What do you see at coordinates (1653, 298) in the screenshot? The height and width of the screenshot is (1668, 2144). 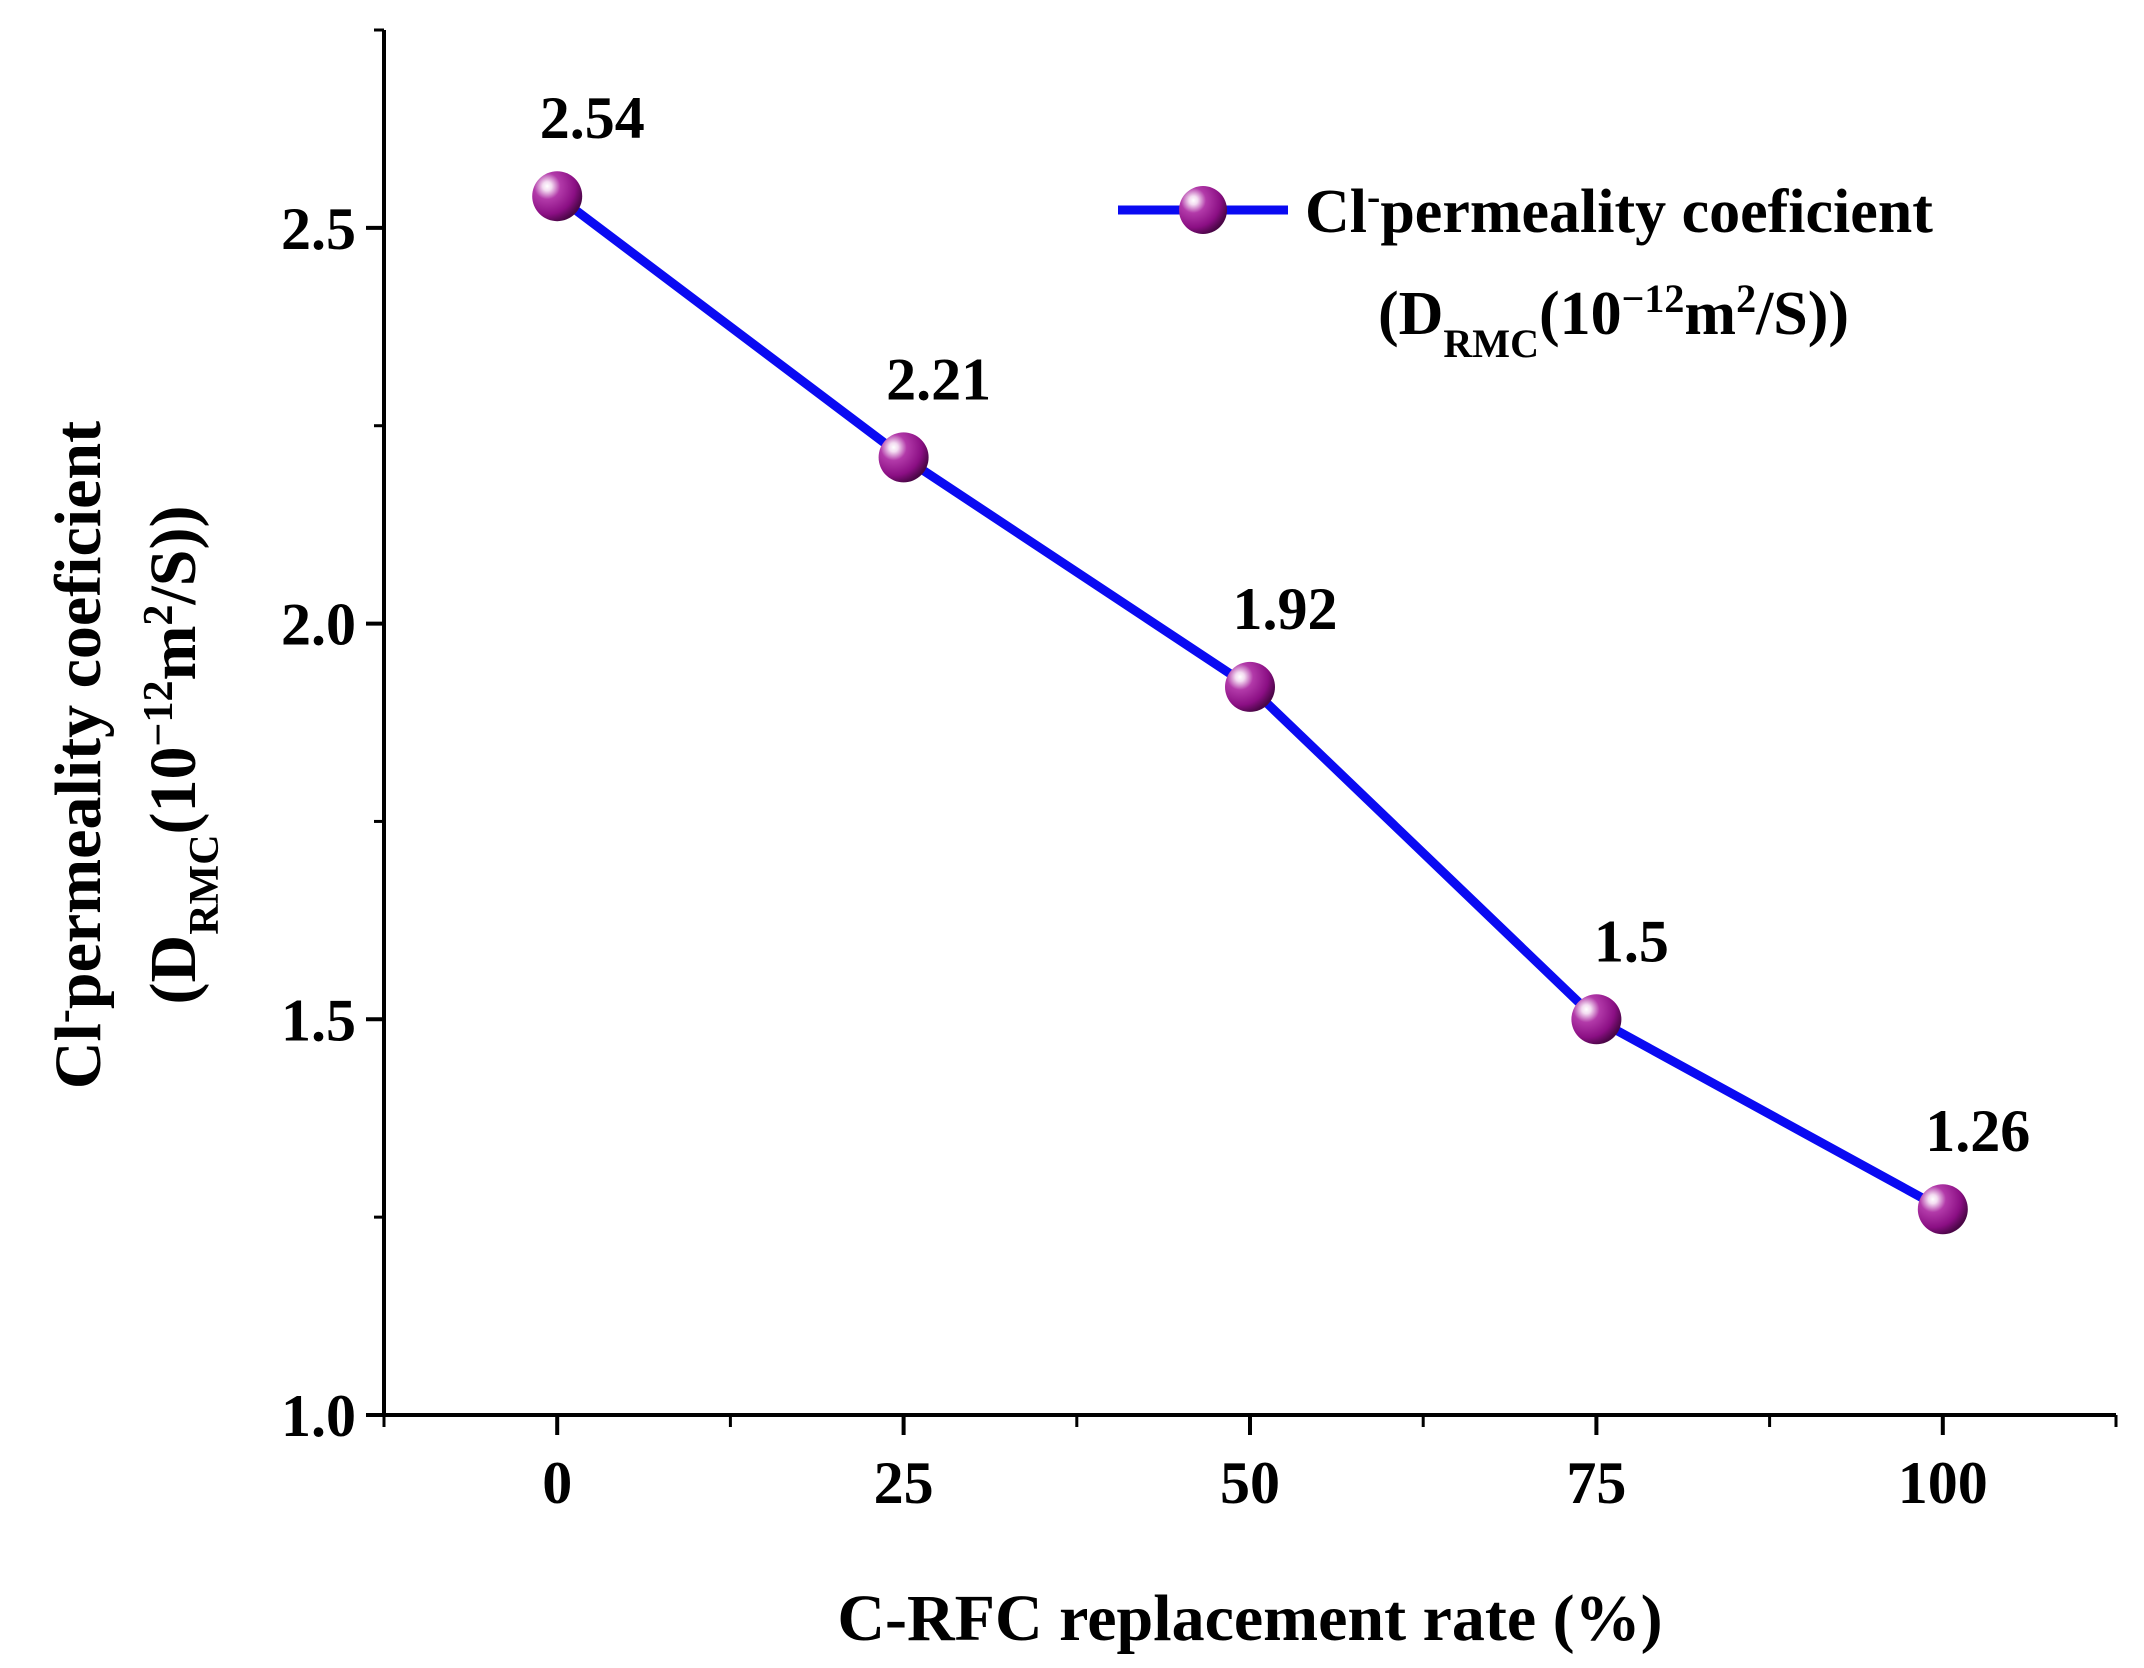 I see `legend-exp: −12` at bounding box center [1653, 298].